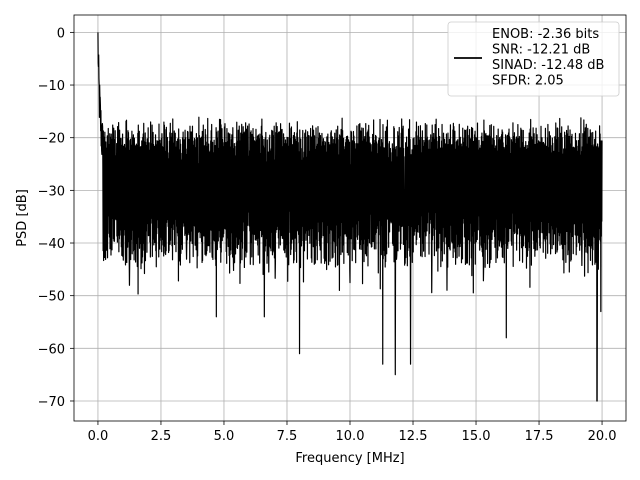 The image size is (640, 480). Describe the element at coordinates (476, 436) in the screenshot. I see `x-tick-label: 15.0` at that location.